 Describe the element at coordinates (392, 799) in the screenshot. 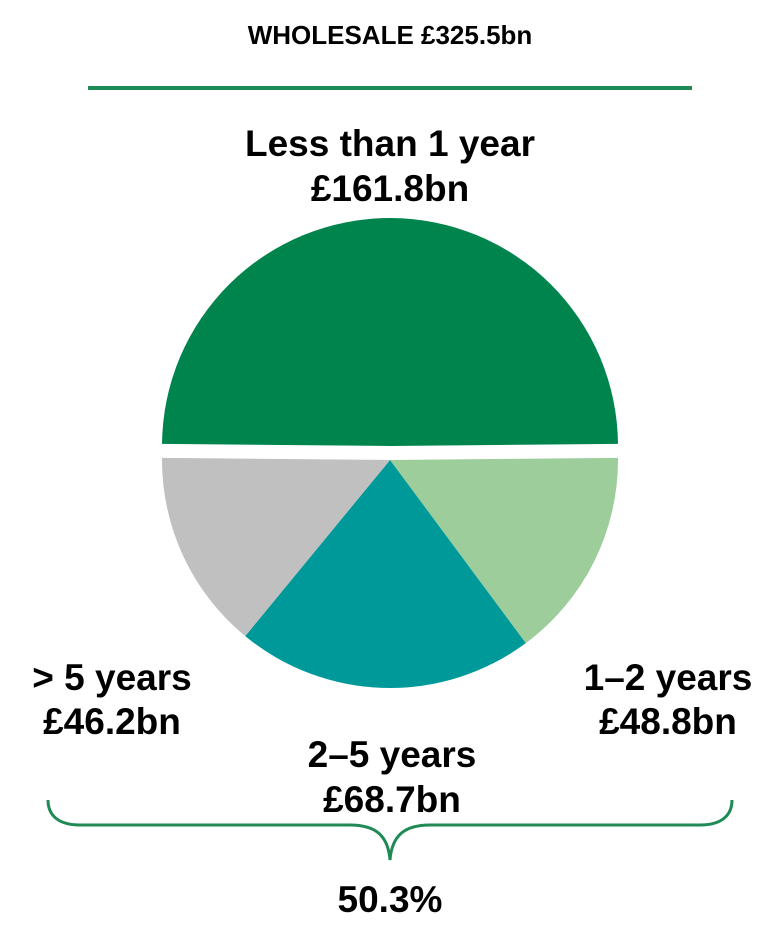

I see `slice-value-2-5-years: £68.7bn` at that location.